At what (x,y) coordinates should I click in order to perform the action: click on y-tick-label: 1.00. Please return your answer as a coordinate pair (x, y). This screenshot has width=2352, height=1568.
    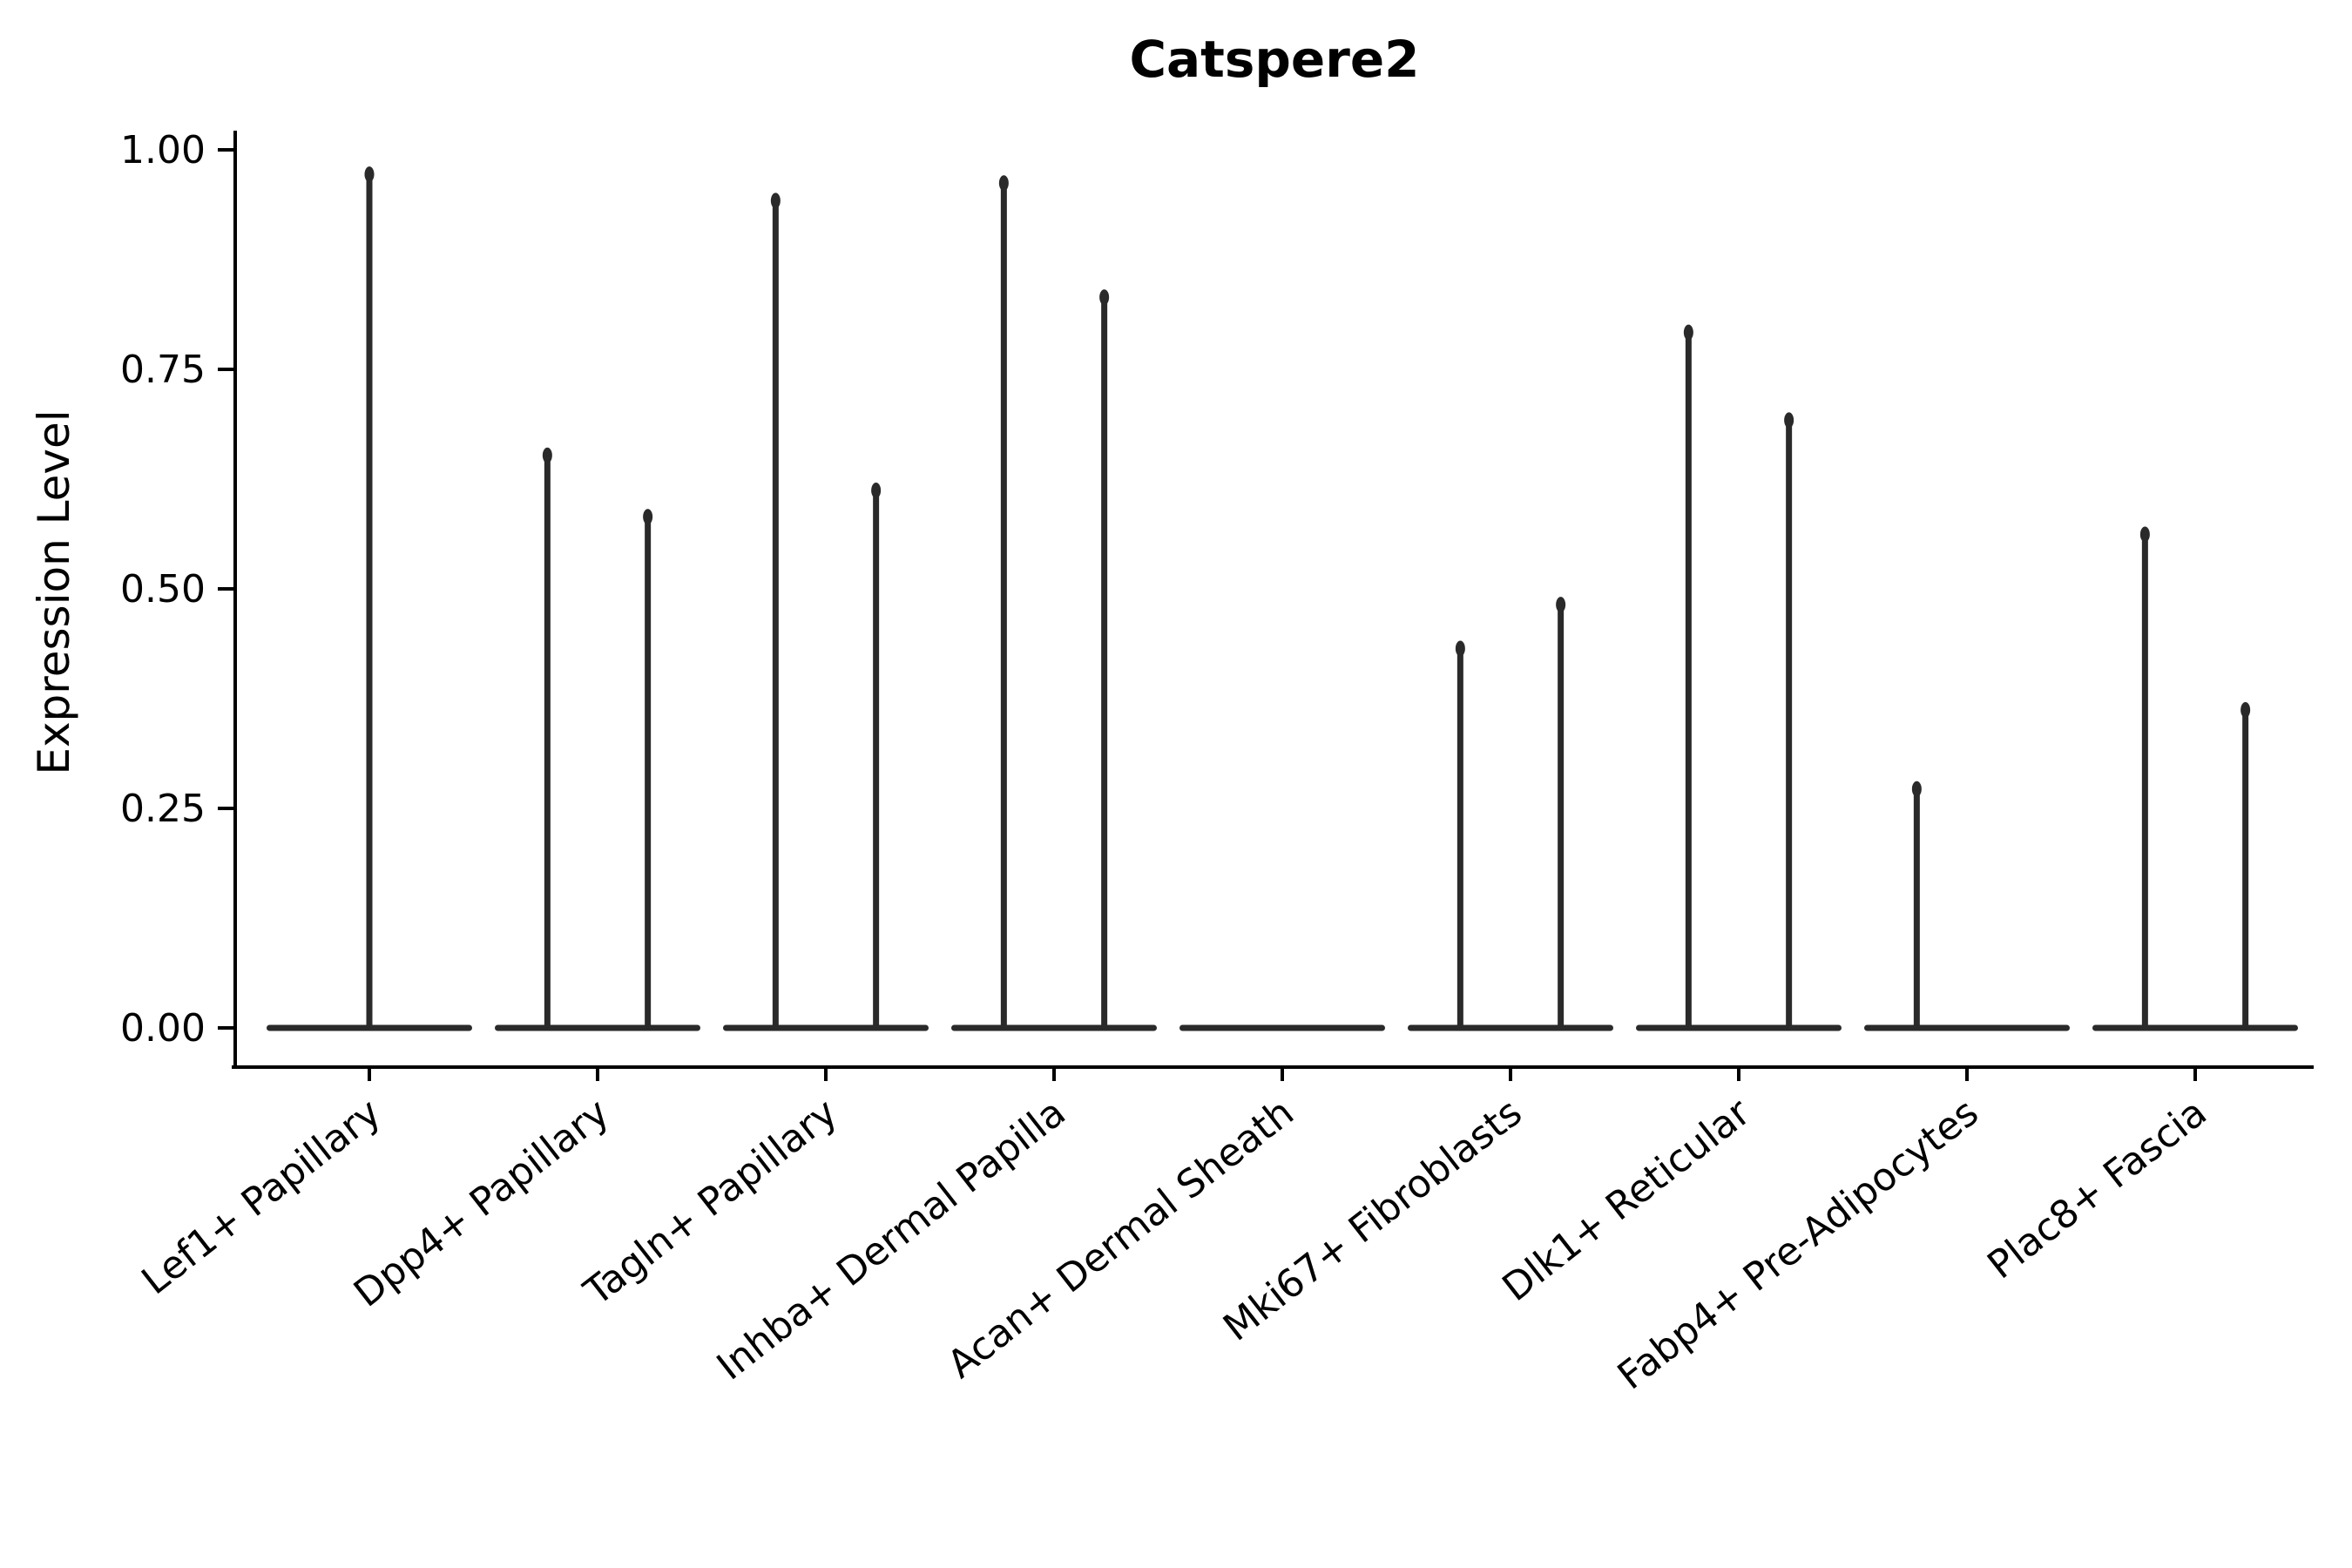
    Looking at the image, I should click on (163, 150).